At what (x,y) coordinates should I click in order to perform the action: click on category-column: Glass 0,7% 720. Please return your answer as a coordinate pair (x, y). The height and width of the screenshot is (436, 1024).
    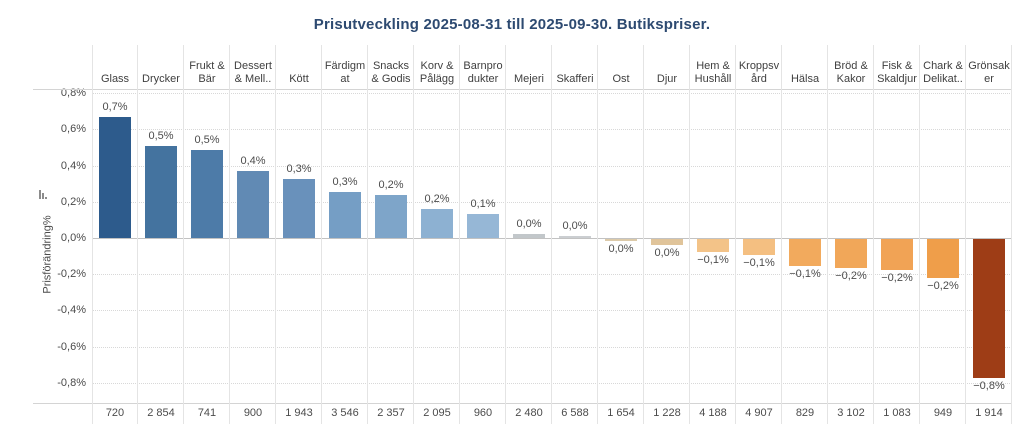
    Looking at the image, I should click on (115, 218).